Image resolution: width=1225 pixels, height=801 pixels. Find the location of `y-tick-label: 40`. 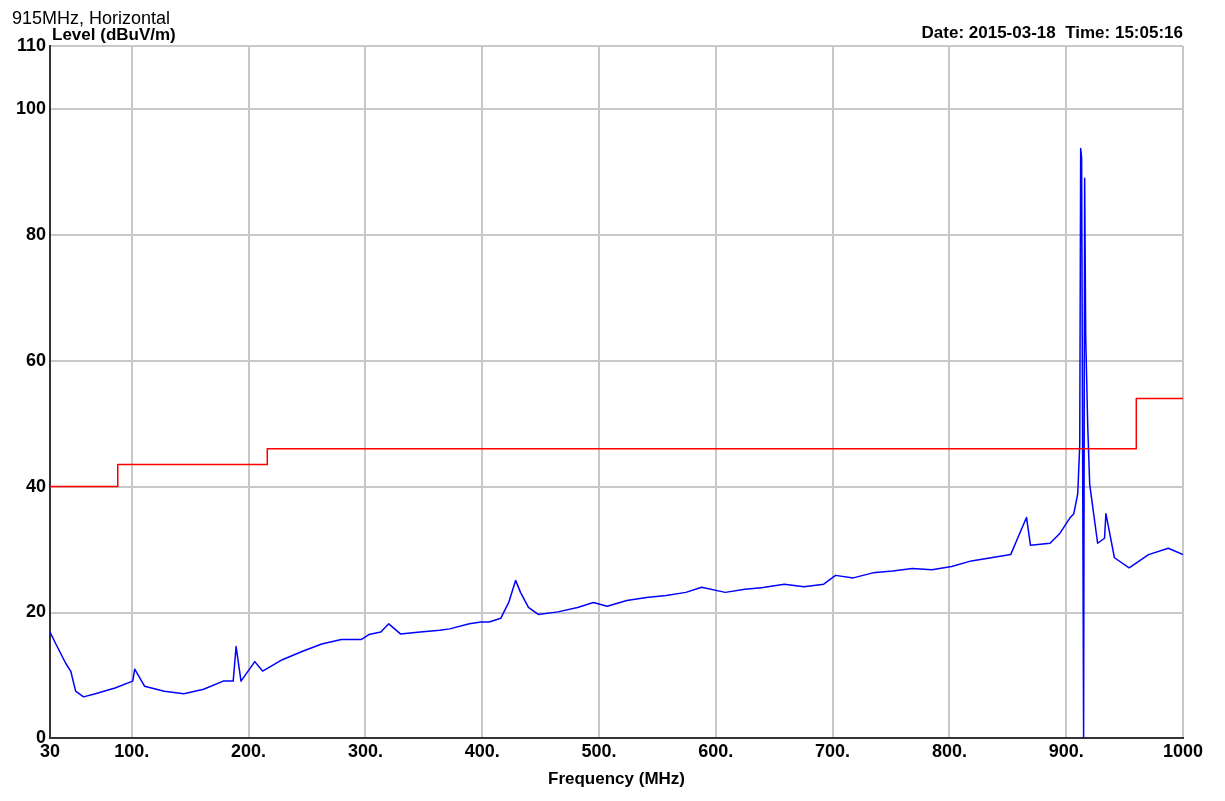

y-tick-label: 40 is located at coordinates (36, 485).